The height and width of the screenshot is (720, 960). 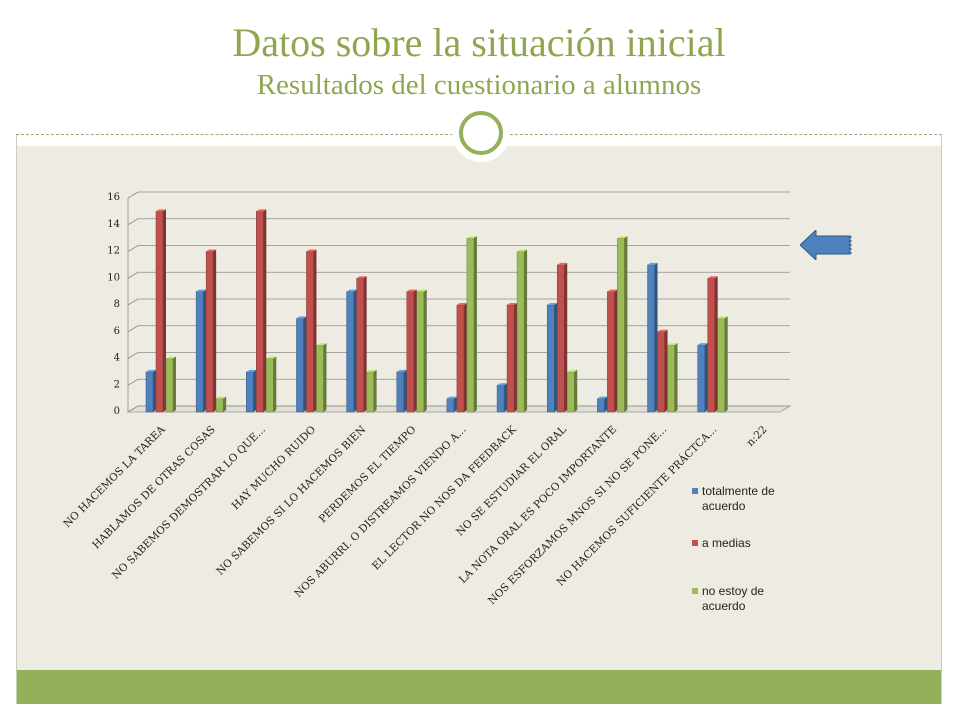 What do you see at coordinates (826, 245) in the screenshot?
I see `left-arrow-icon` at bounding box center [826, 245].